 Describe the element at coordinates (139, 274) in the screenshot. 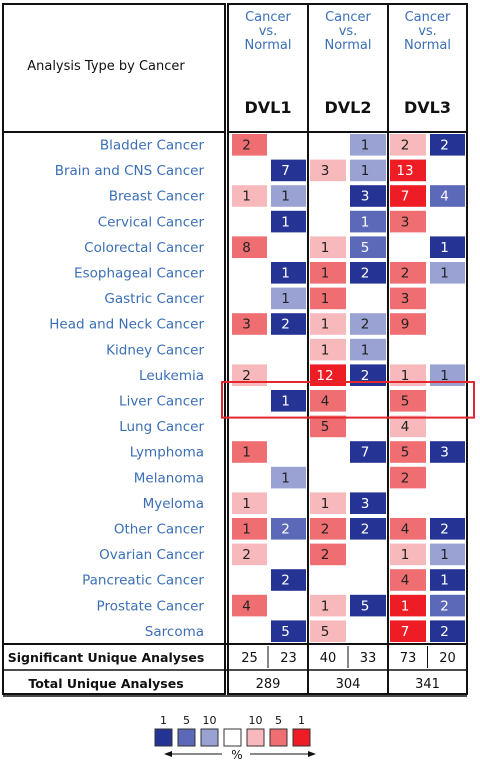

I see `row-label: Esophageal Cancer` at that location.